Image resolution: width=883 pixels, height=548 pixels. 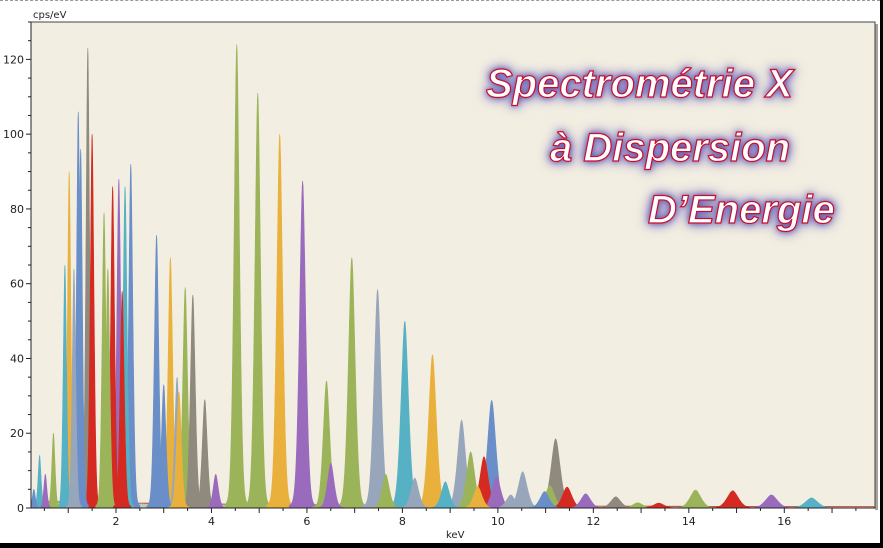 What do you see at coordinates (115, 521) in the screenshot?
I see `x-tick-label: 2` at bounding box center [115, 521].